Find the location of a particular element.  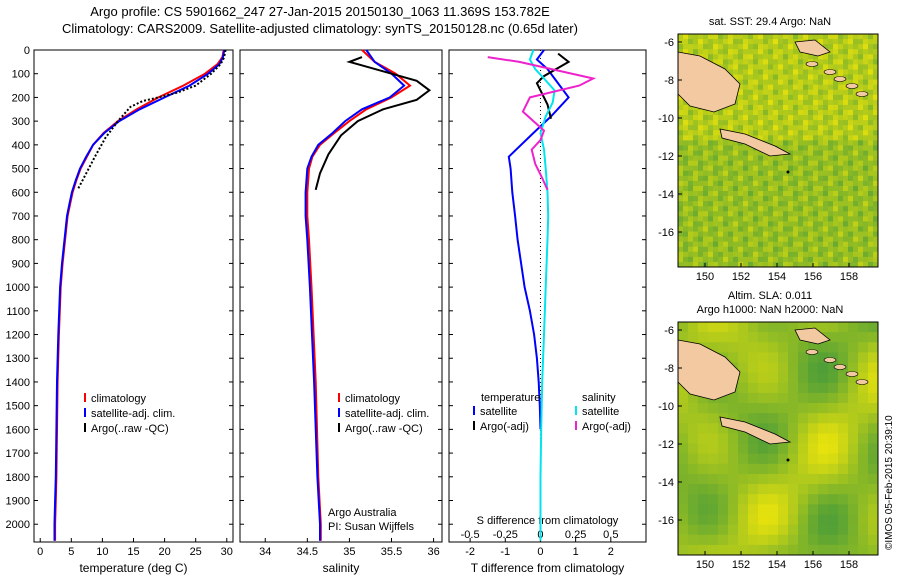

land-mass is located at coordinates (812, 336).